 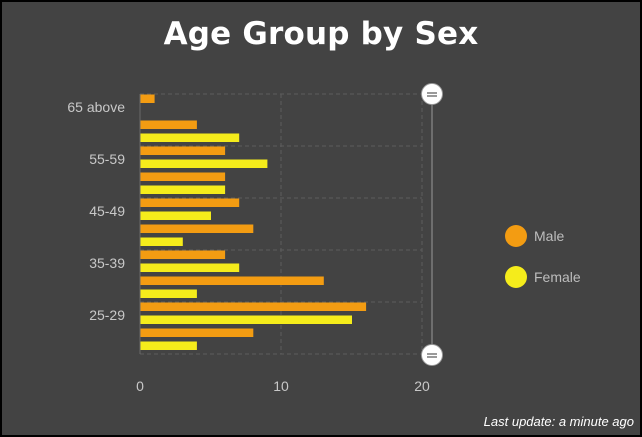 I want to click on last-update-text: Last update: a minute ago, so click(x=558, y=421).